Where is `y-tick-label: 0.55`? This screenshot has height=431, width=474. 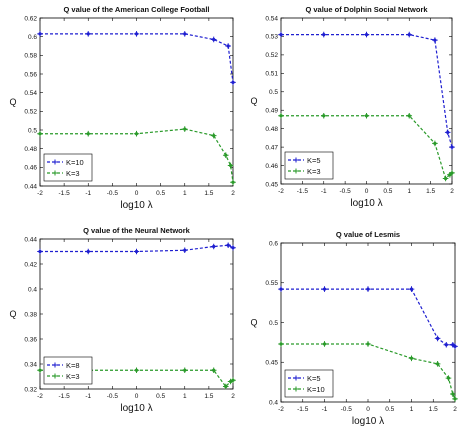 y-tick-label: 0.55 is located at coordinates (271, 283).